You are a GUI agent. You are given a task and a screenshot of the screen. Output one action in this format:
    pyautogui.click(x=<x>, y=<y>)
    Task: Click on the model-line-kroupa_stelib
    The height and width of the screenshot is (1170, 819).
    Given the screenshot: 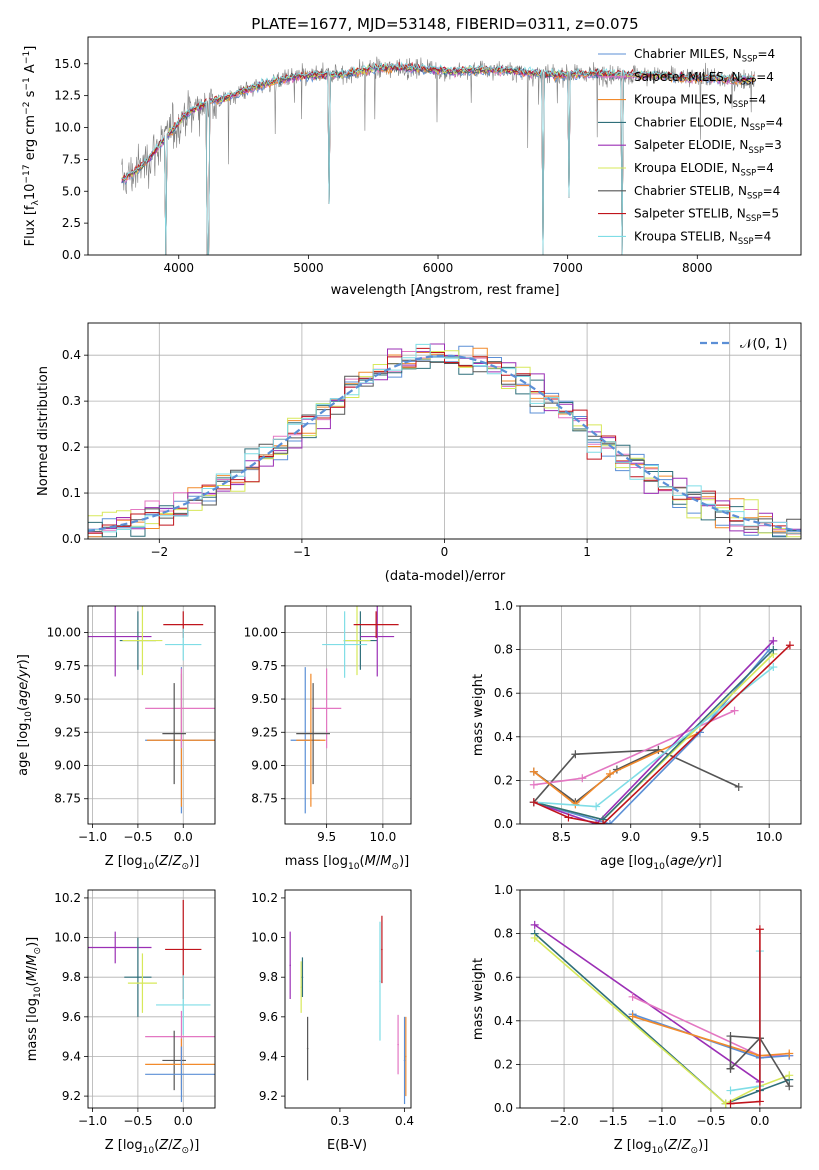 What is the action you would take?
    pyautogui.click(x=438, y=158)
    